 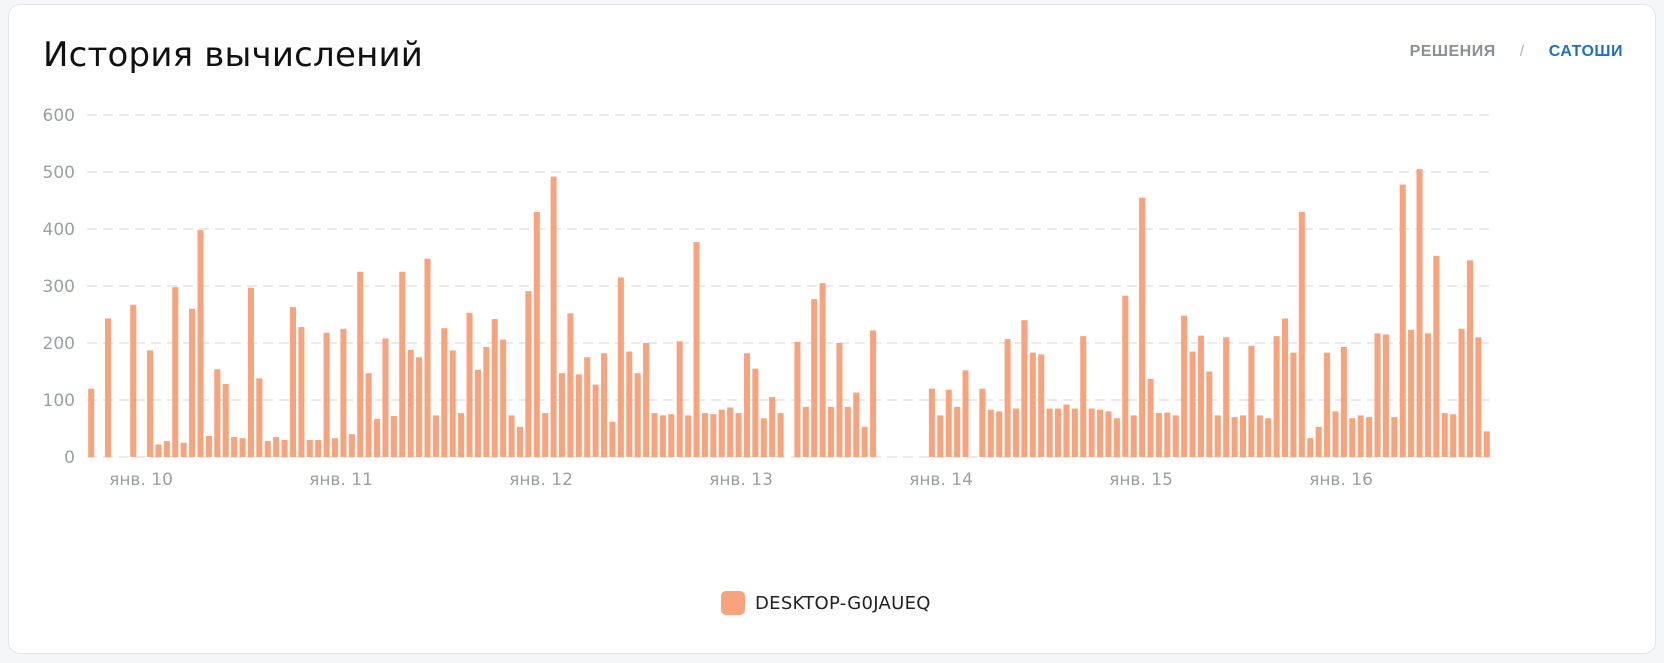 I want to click on toggle-solutions: РЕШЕНИЯ, so click(x=1452, y=51).